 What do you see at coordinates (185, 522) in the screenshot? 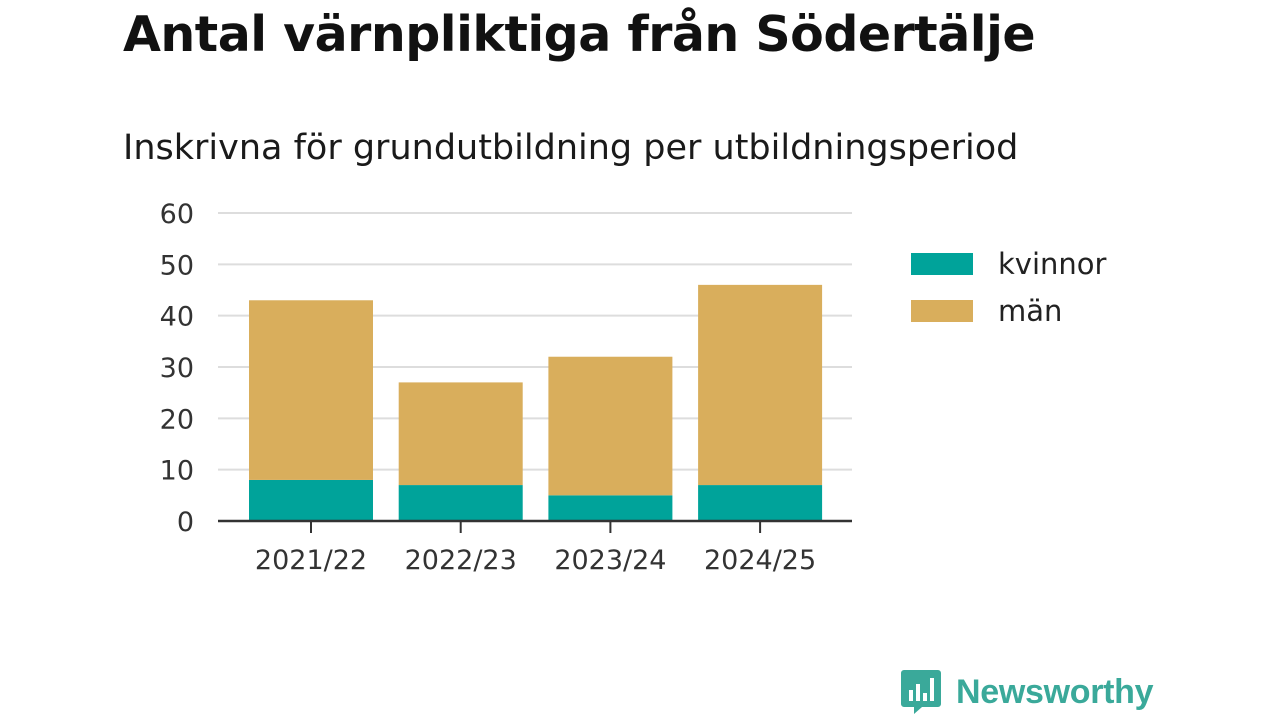
I see `y-tick-label: 0` at bounding box center [185, 522].